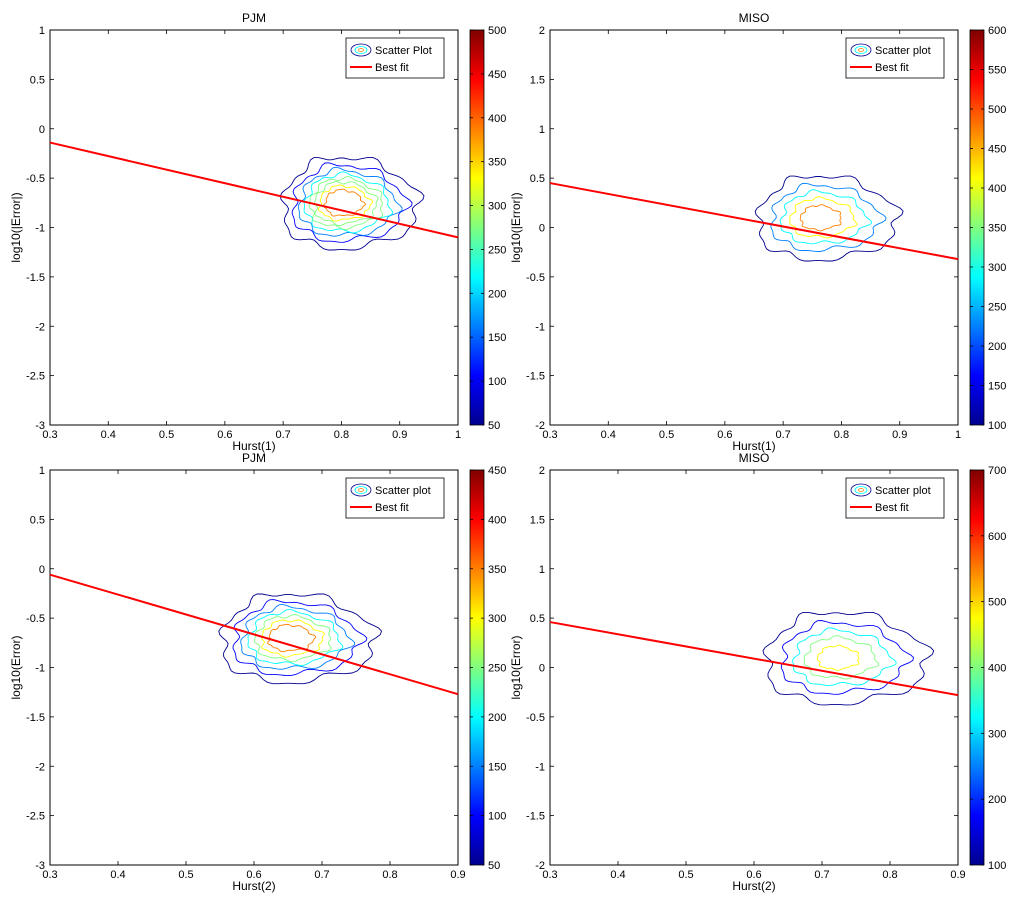  Describe the element at coordinates (253, 886) in the screenshot. I see `x-axis-label: Hurst(2)` at that location.